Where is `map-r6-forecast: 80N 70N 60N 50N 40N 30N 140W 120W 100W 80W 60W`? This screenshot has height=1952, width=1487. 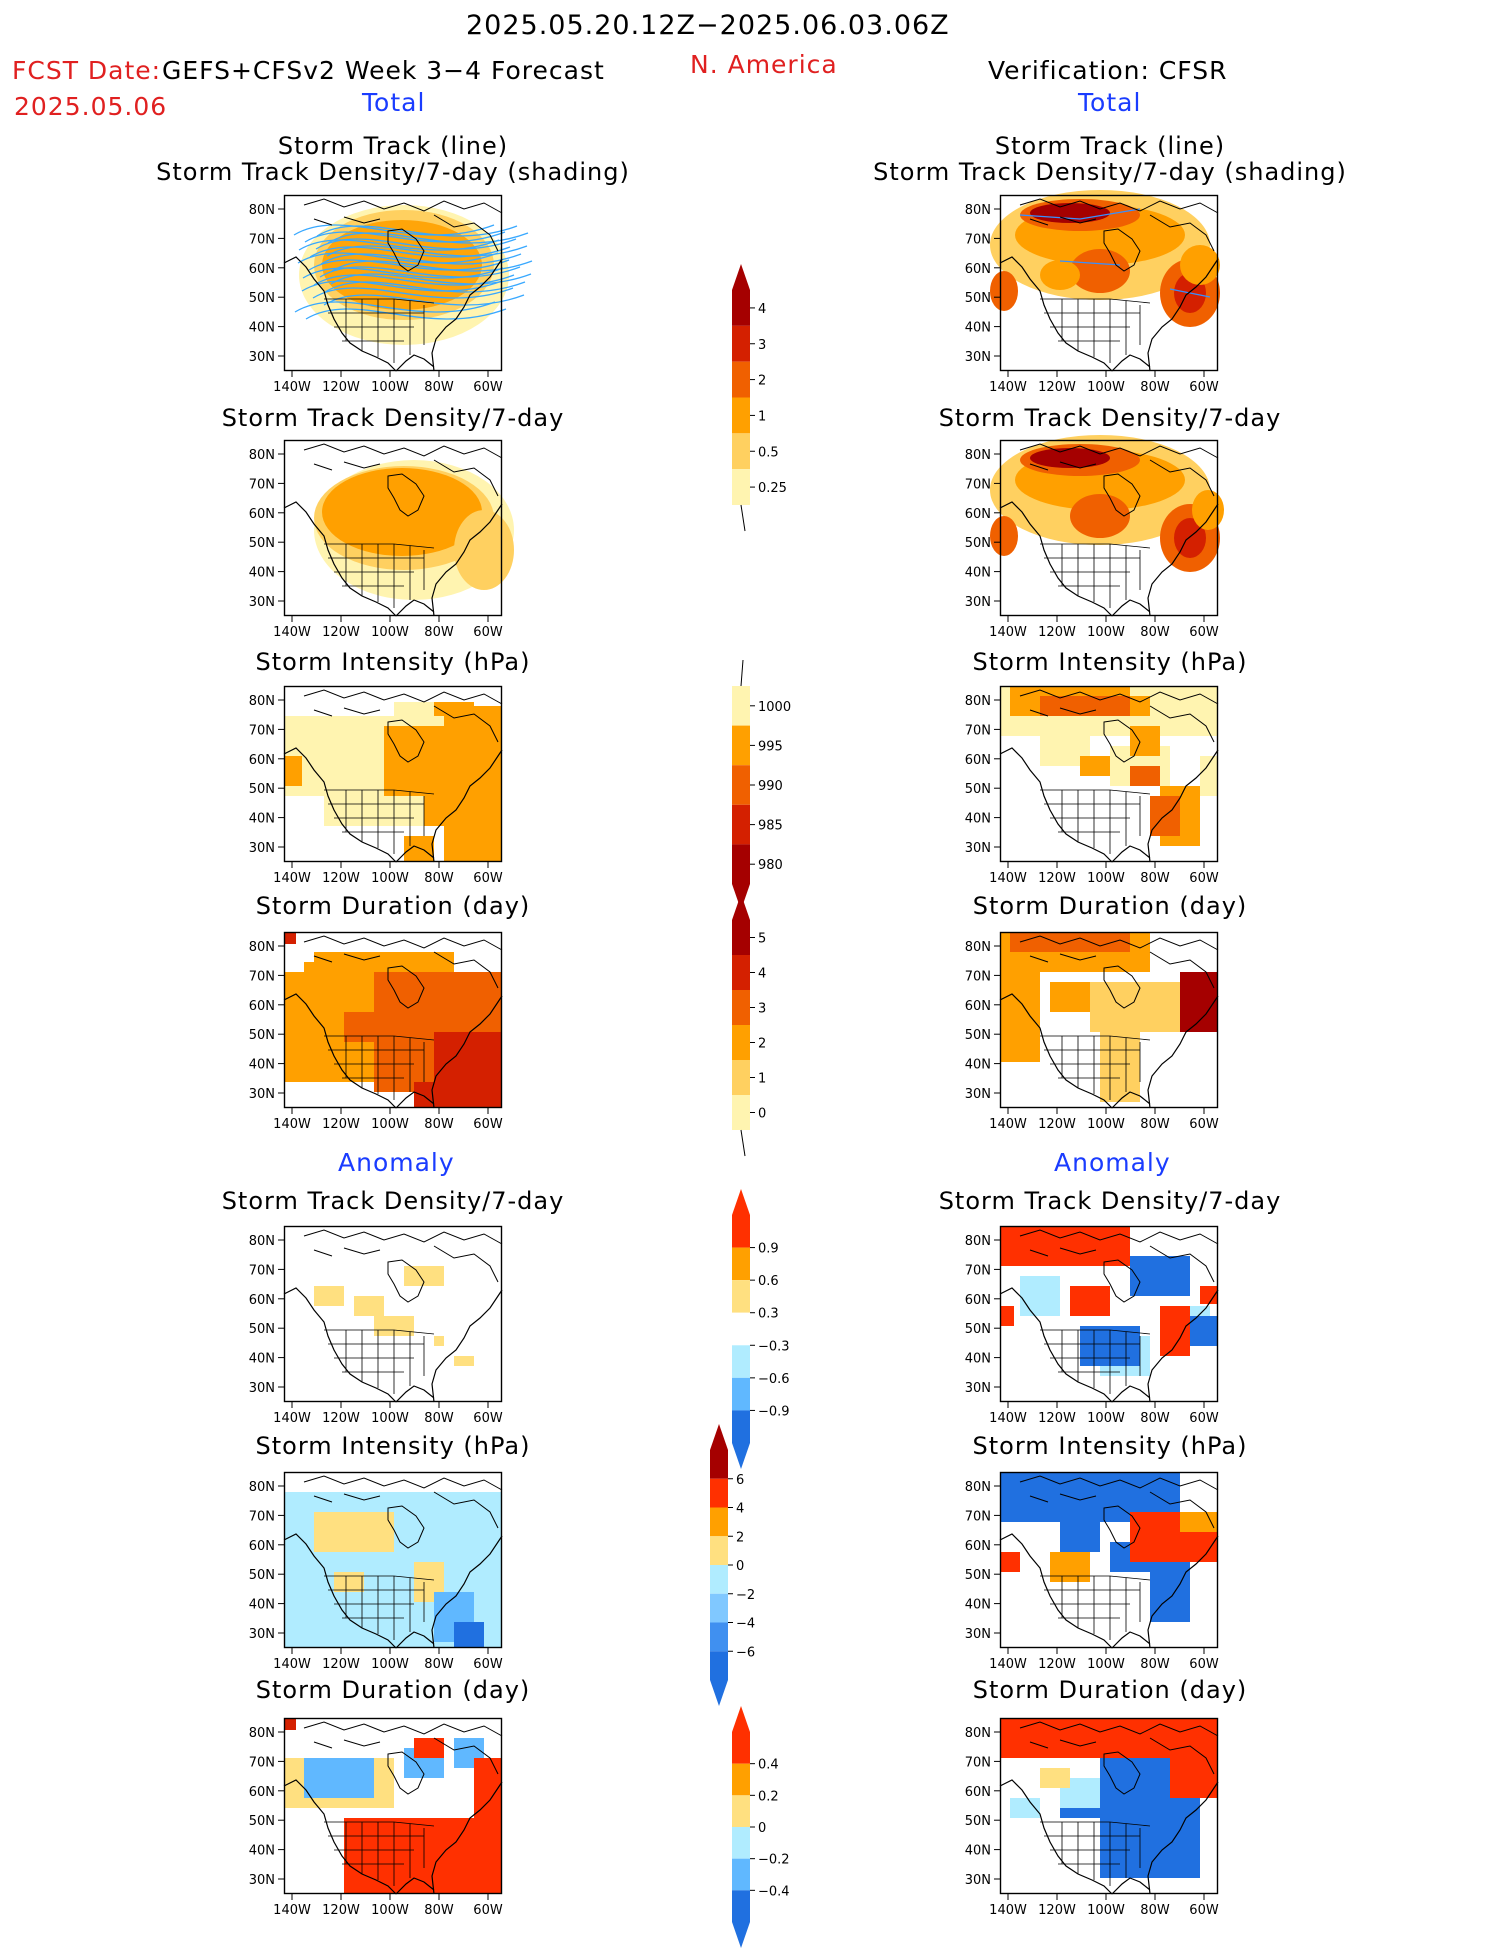
map-r6-forecast: 80N 70N 60N 50N 40N 30N 140W 120W 100W 80W 60W is located at coordinates (376, 1571).